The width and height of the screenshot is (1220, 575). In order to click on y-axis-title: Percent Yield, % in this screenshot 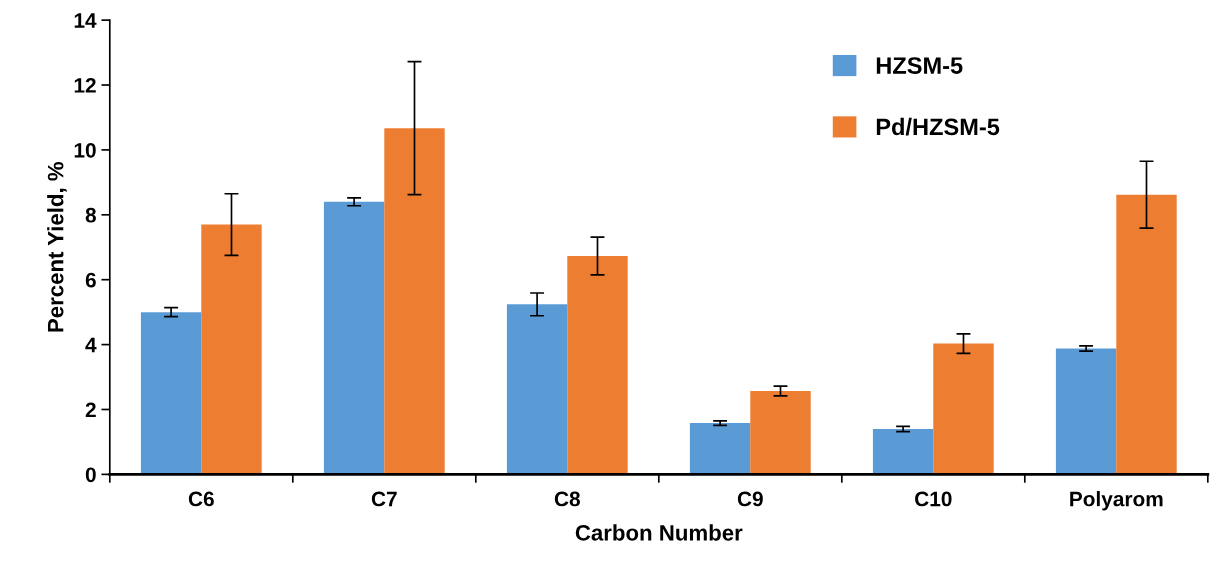, I will do `click(57, 246)`.